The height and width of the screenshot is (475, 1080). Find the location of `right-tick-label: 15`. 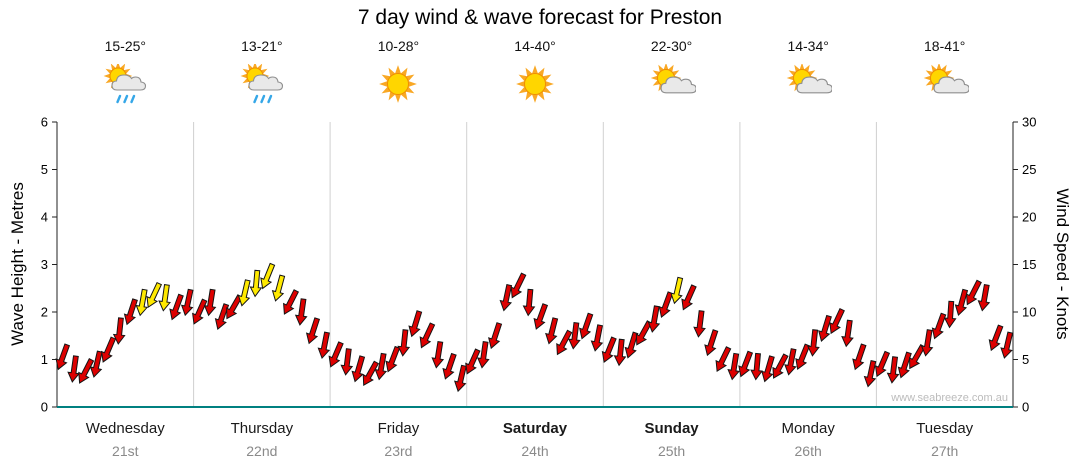

right-tick-label: 15 is located at coordinates (1029, 264).